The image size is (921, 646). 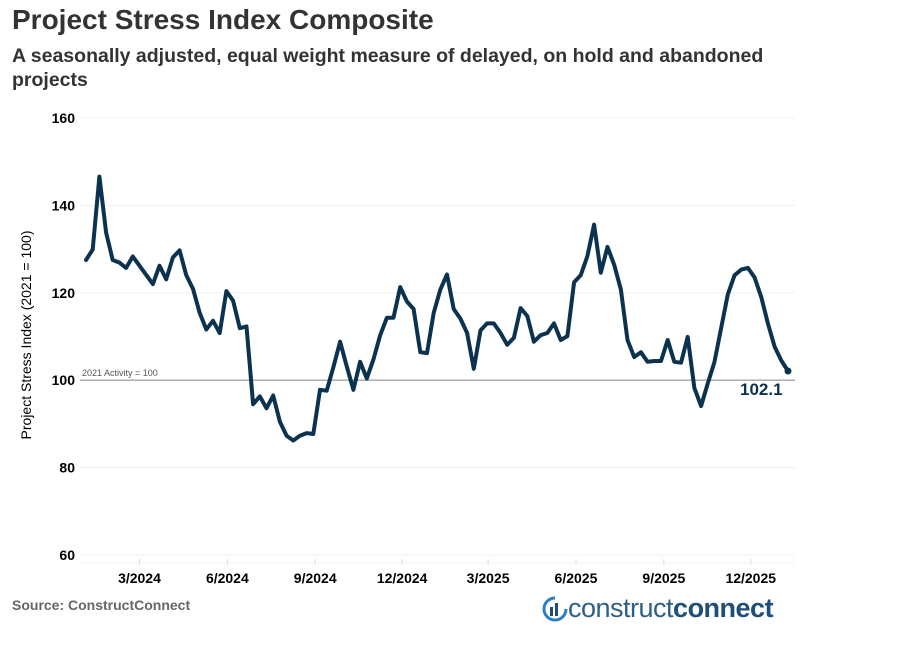 I want to click on x-tick-label: 6/2024, so click(x=227, y=578).